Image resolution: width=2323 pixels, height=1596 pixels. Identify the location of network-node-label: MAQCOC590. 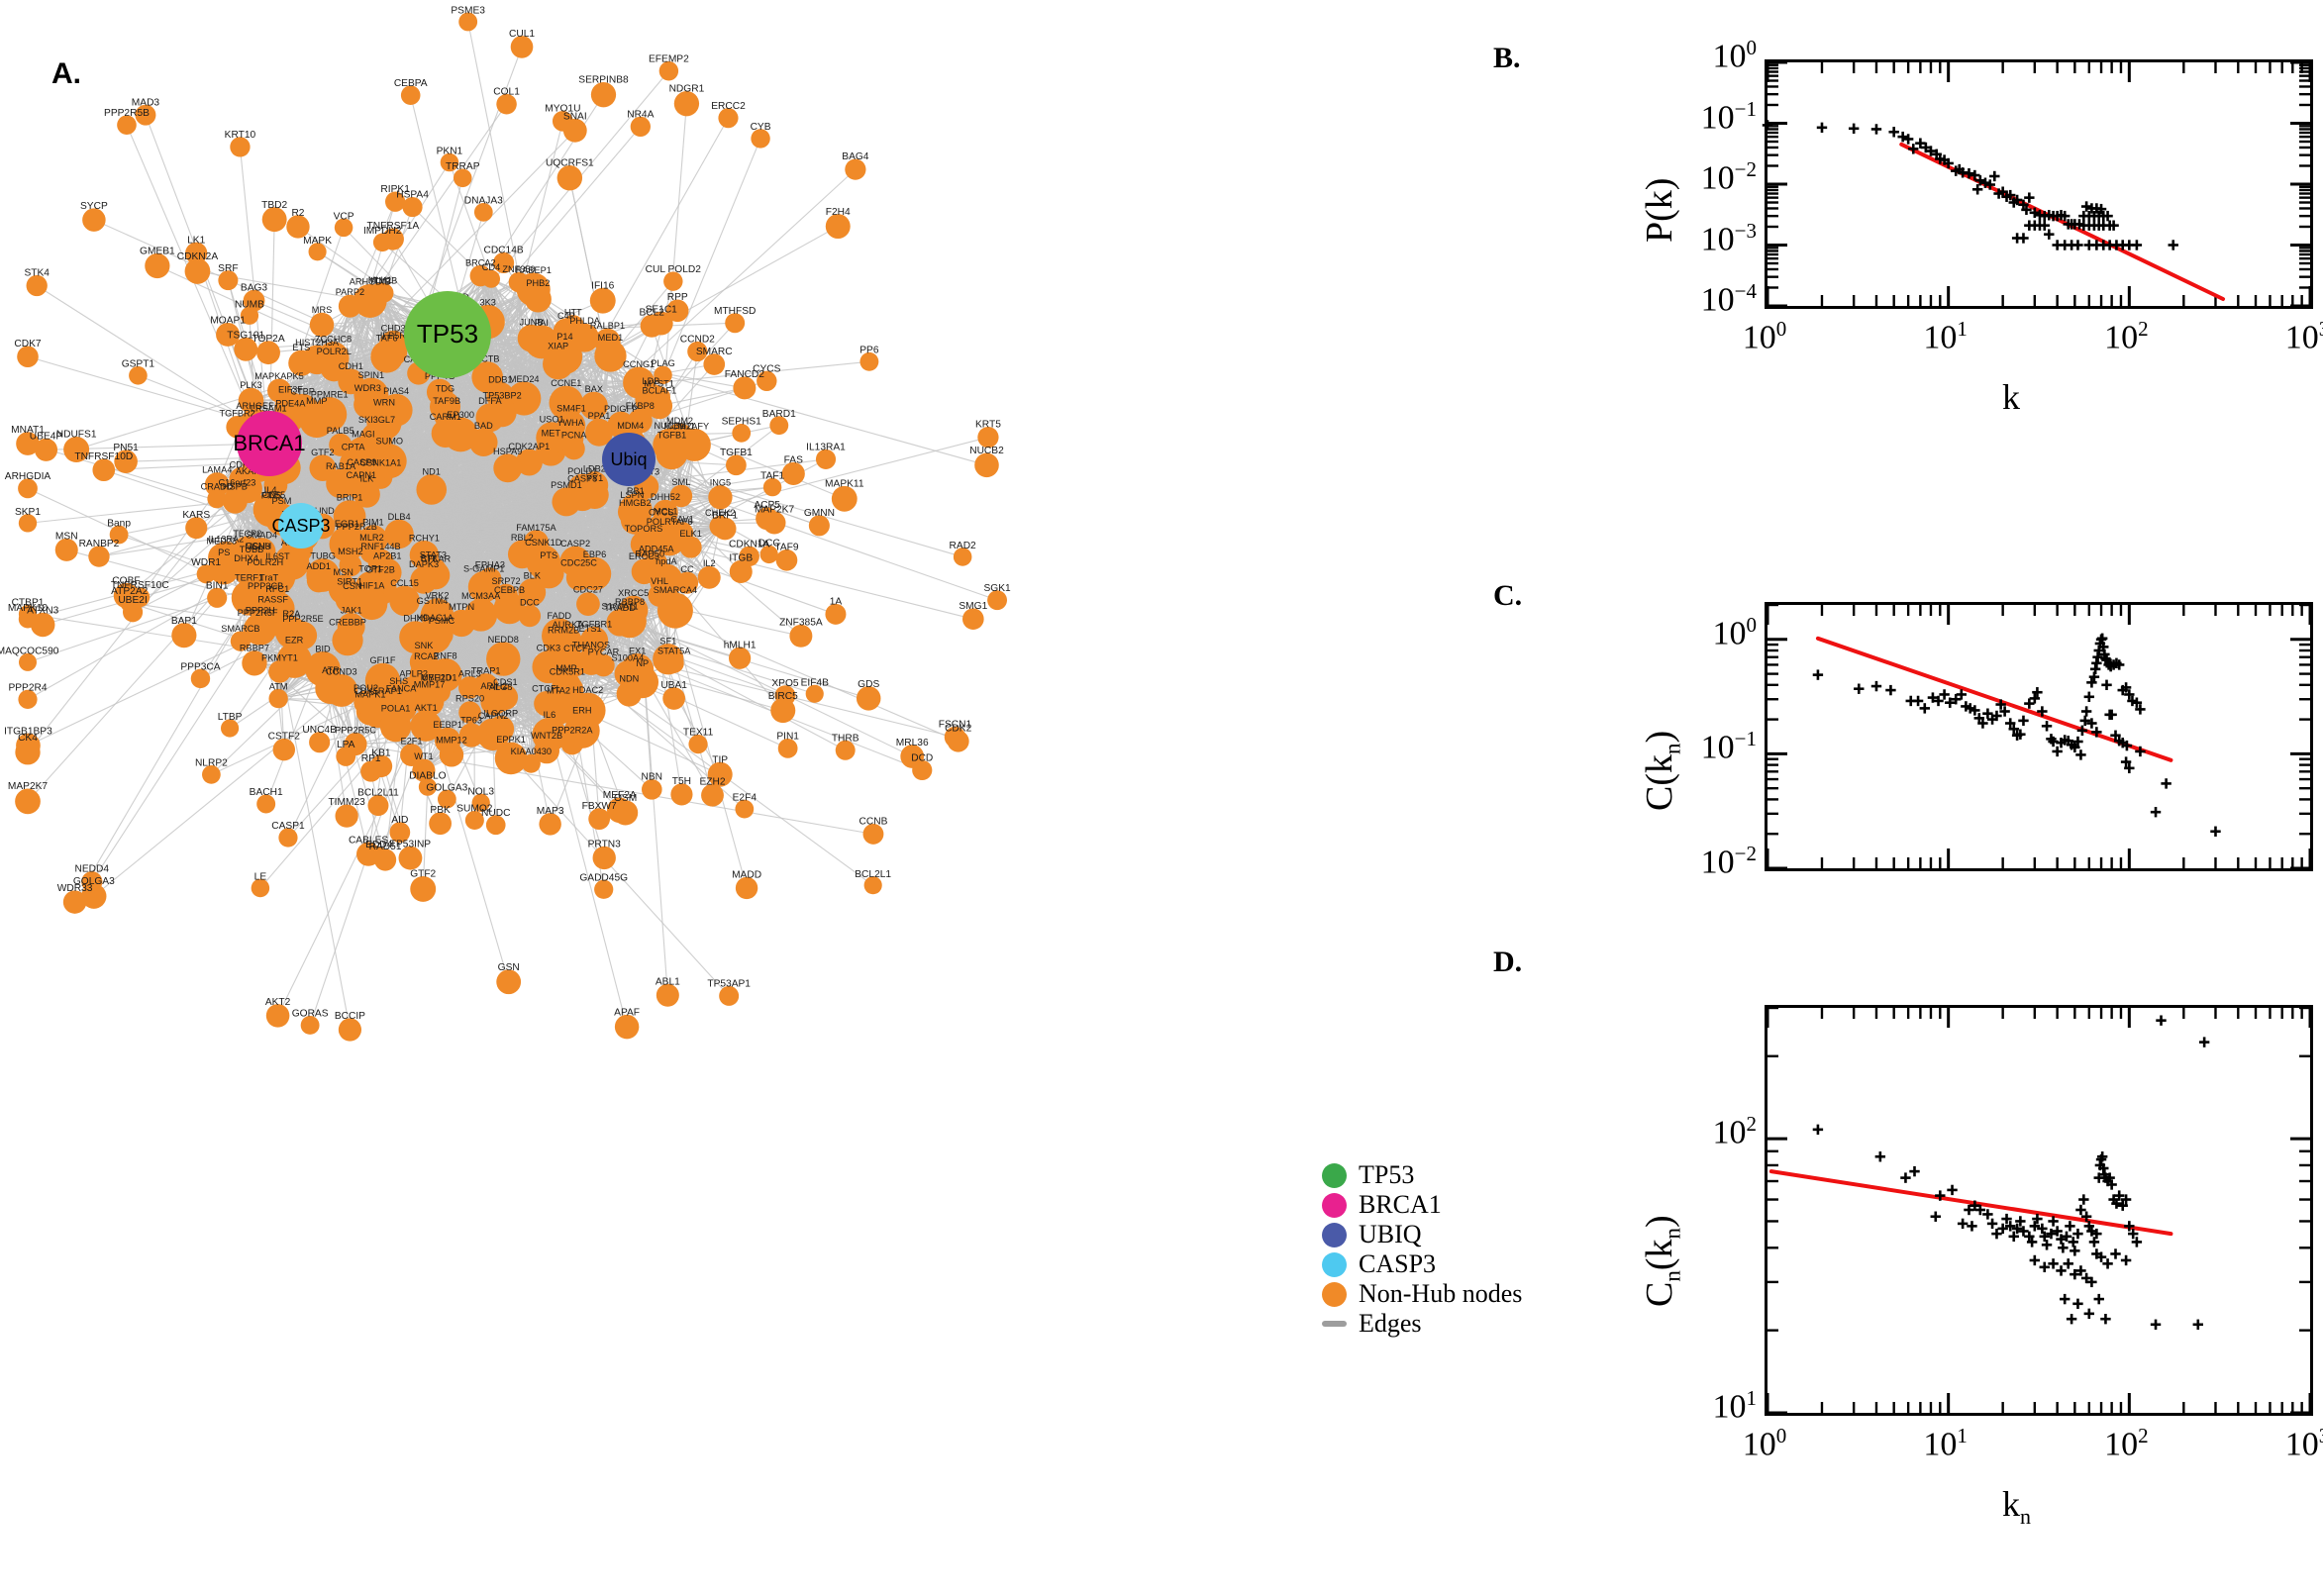
(29, 652).